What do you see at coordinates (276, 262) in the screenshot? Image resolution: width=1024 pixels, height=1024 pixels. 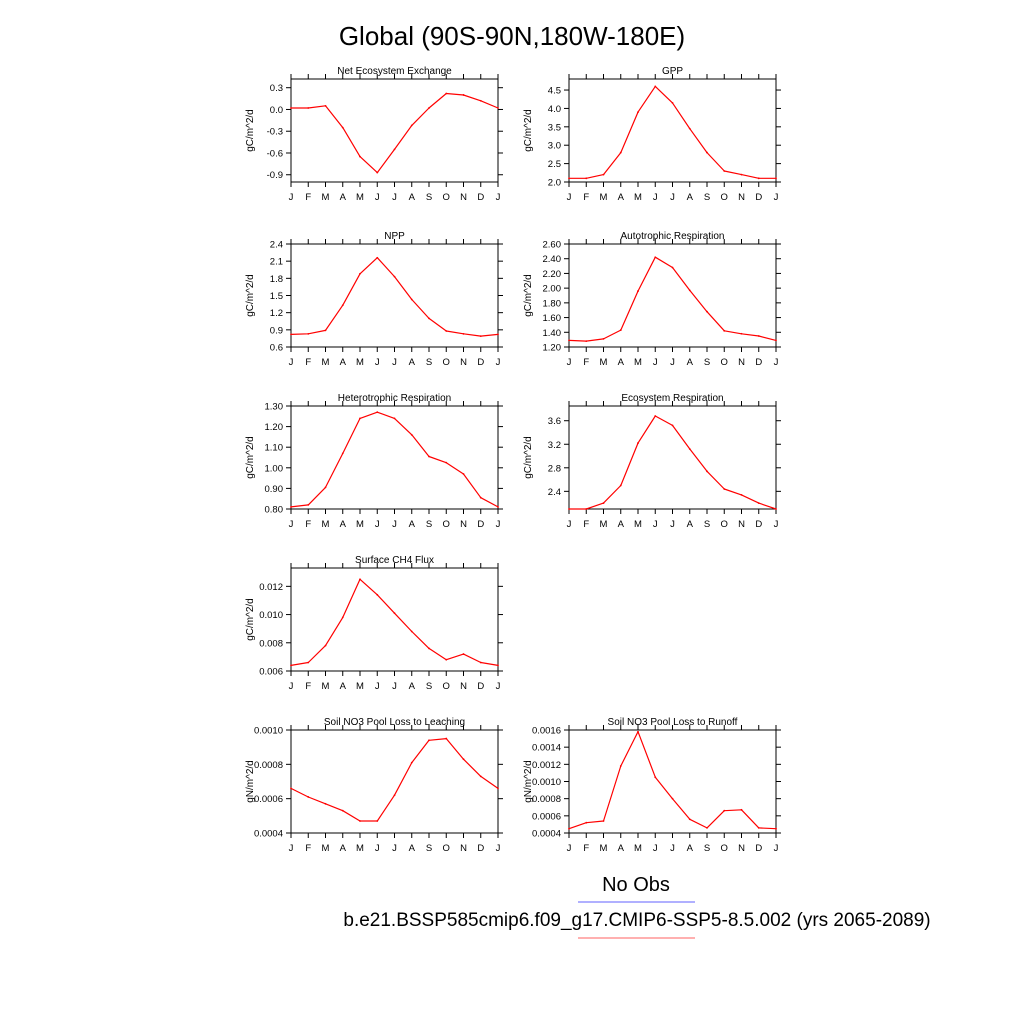 I see `y-tick-label: 2.1` at bounding box center [276, 262].